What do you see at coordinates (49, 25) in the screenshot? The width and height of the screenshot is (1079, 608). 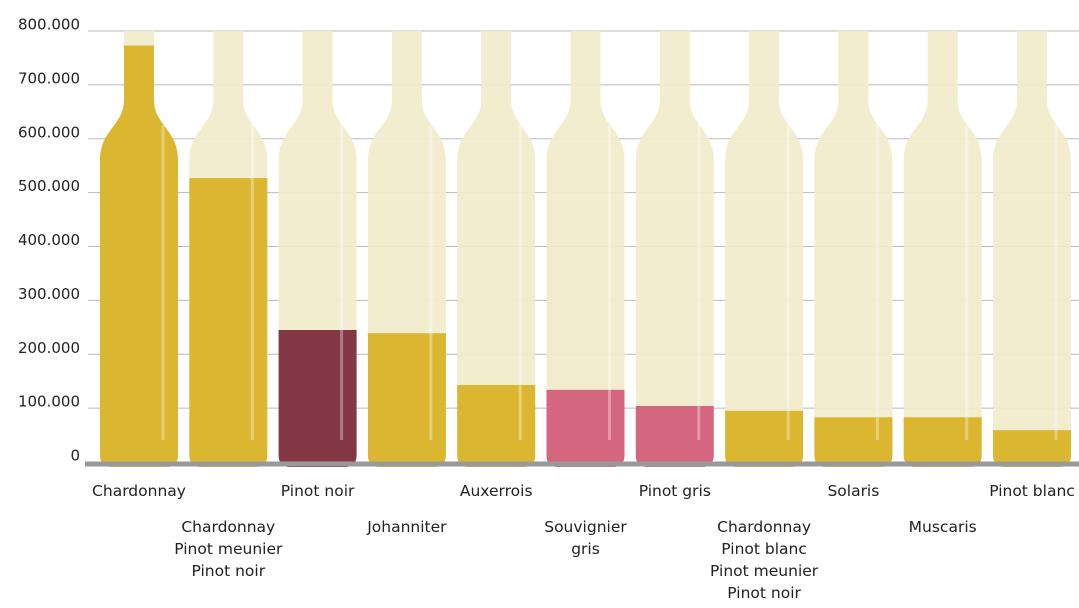 I see `y-tick-label: 800.000` at bounding box center [49, 25].